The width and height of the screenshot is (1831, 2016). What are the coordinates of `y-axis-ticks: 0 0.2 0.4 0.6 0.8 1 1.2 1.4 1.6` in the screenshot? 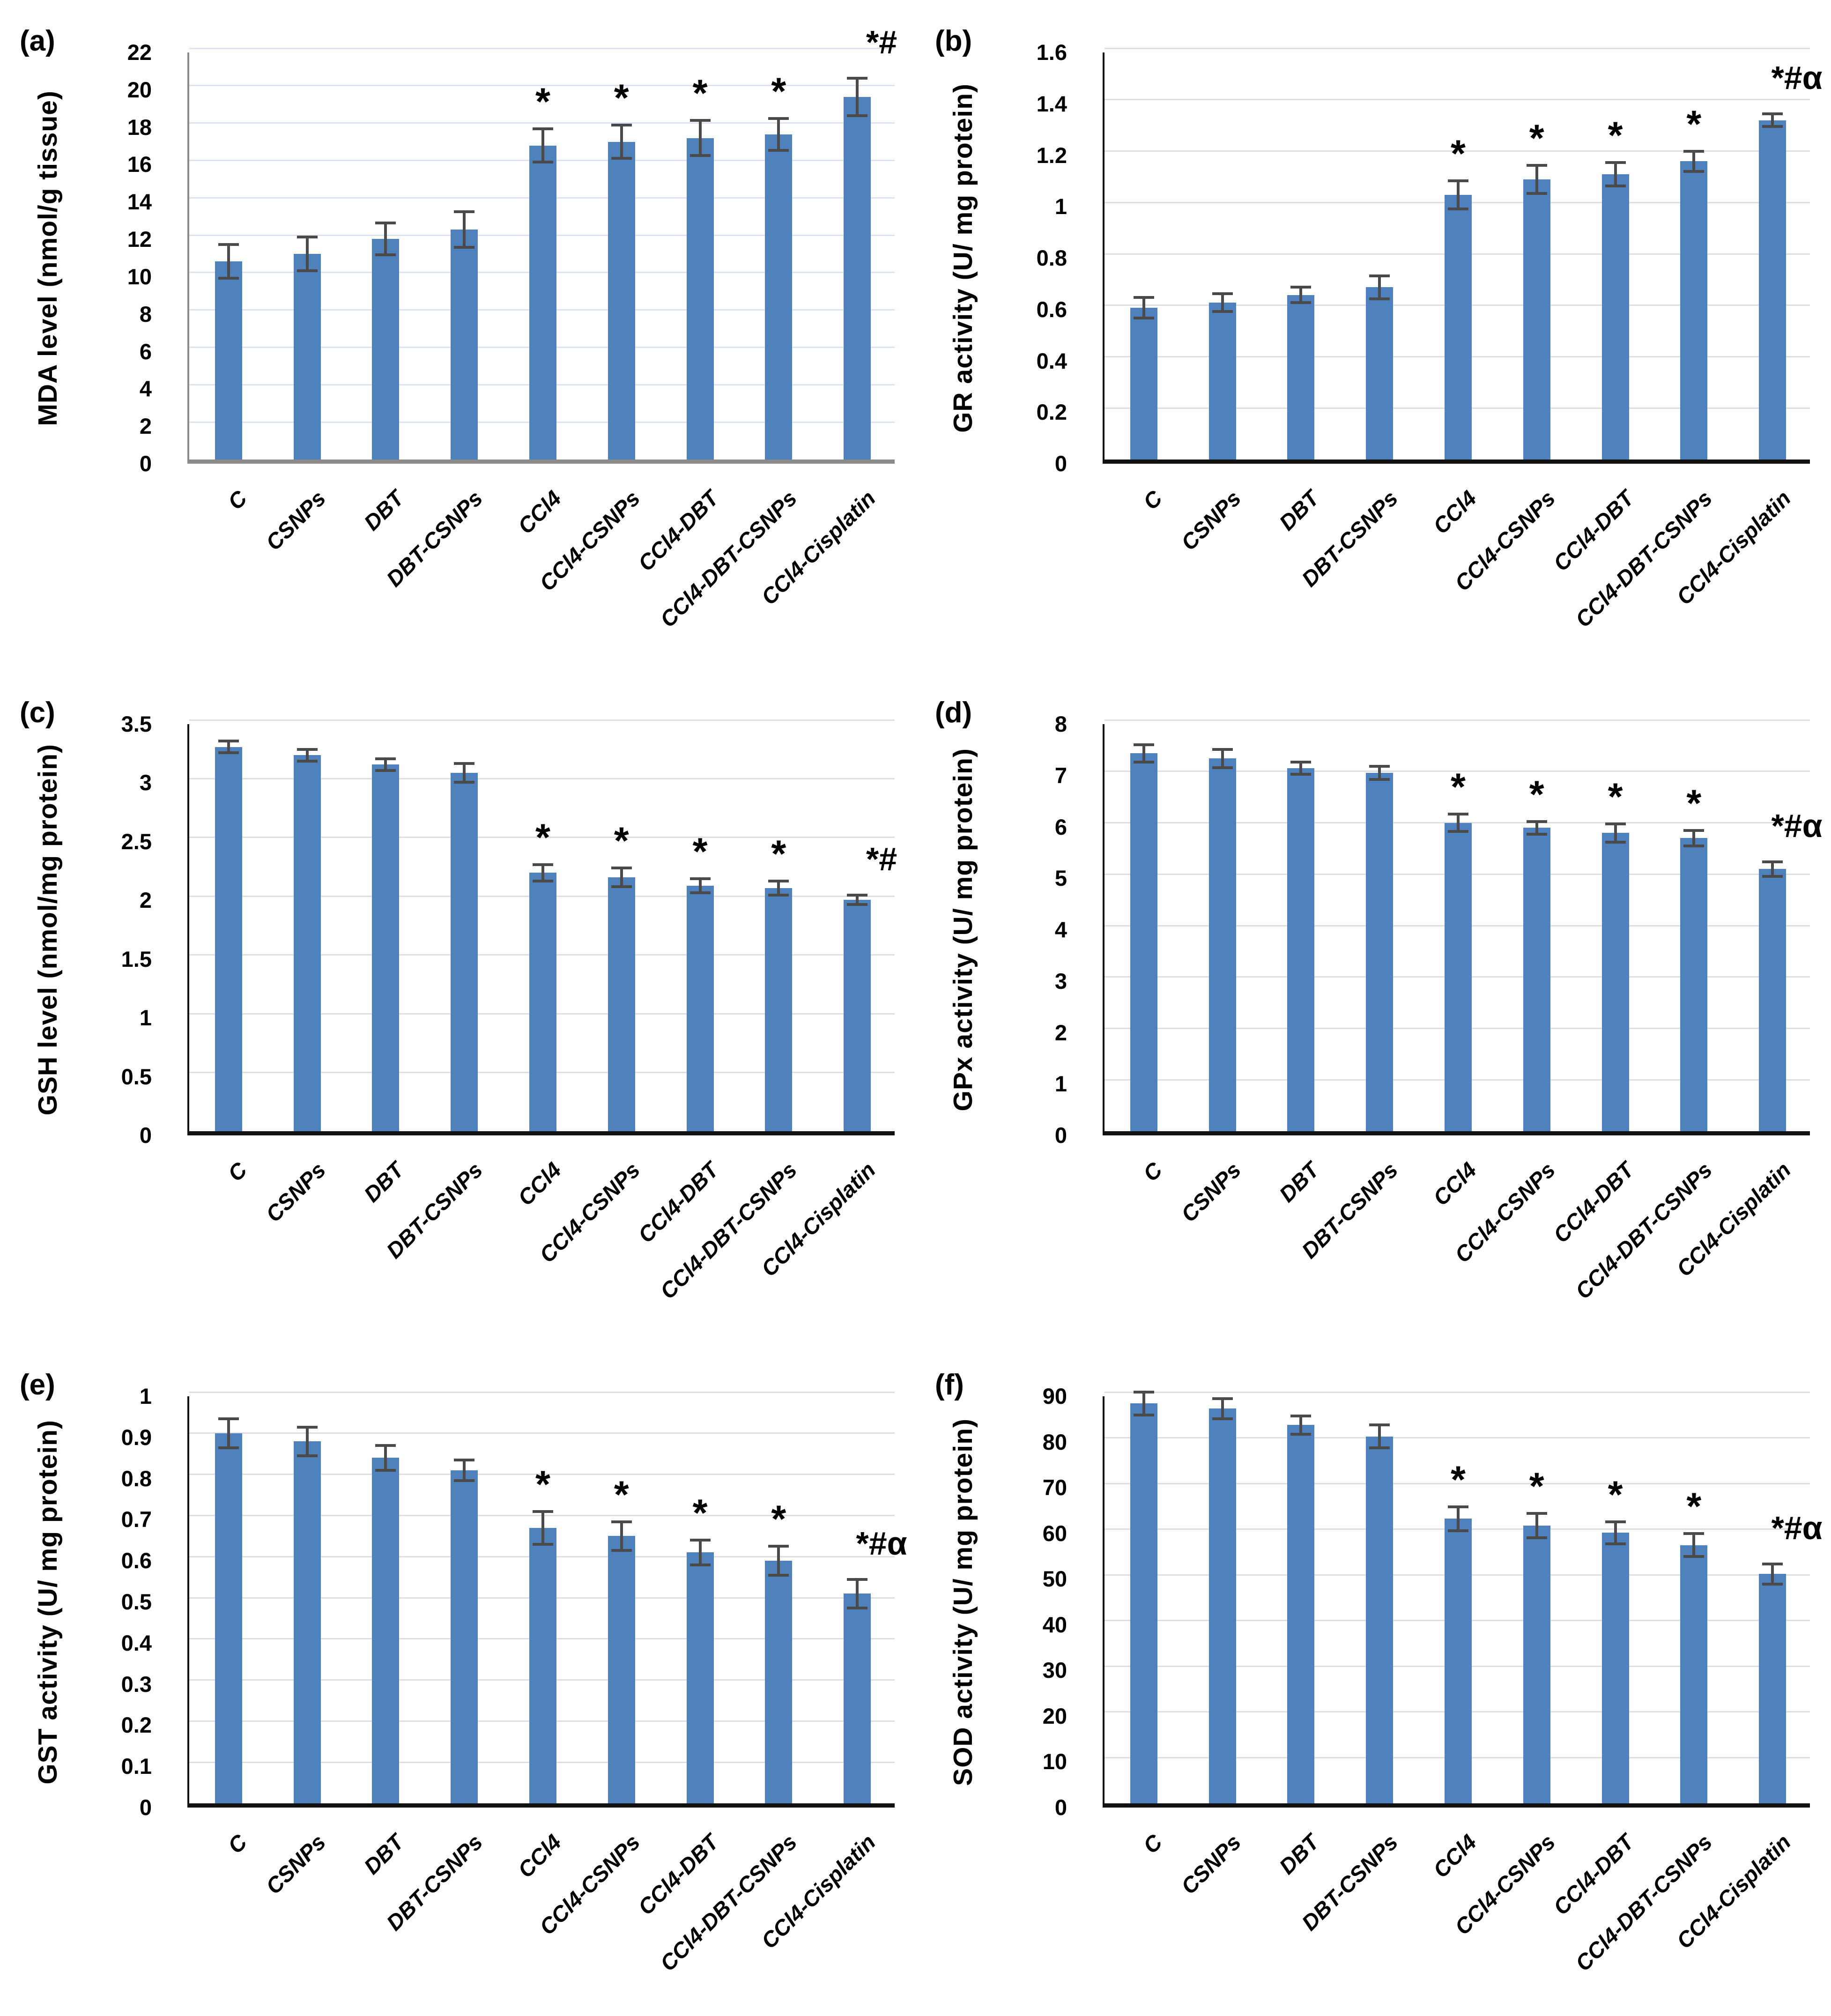 It's located at (1000, 258).